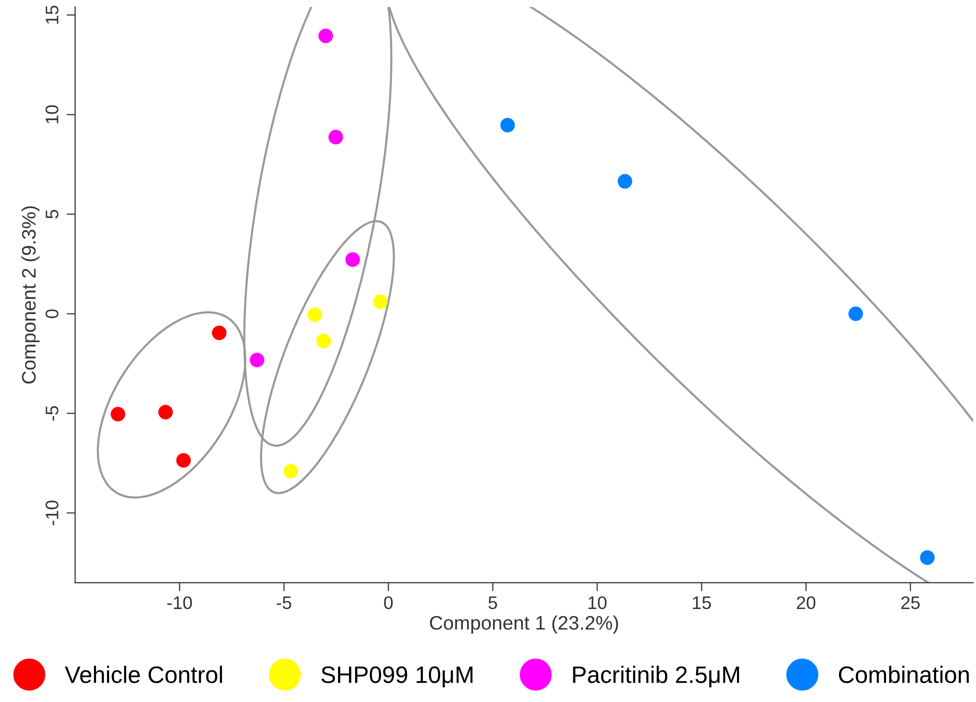 The height and width of the screenshot is (702, 976). I want to click on y-tick-label: -5, so click(52, 413).